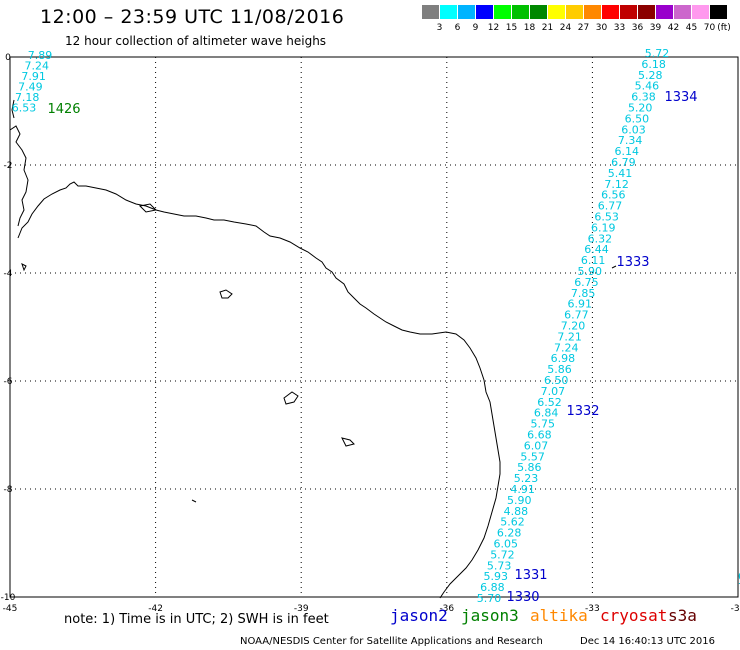 This screenshot has width=740, height=650. Describe the element at coordinates (627, 151) in the screenshot. I see `swh-value-label: 6.14` at that location.